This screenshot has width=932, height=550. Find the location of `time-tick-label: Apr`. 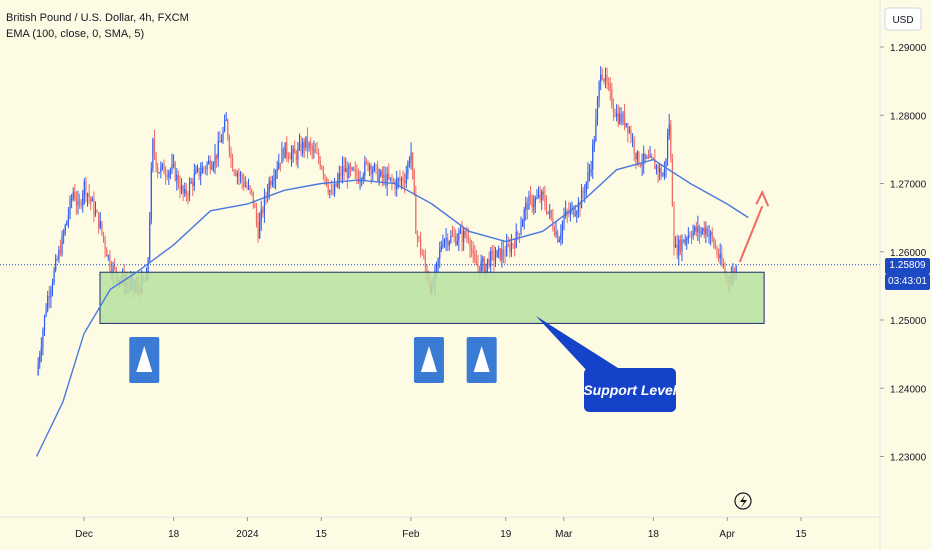

time-tick-label: Apr is located at coordinates (727, 534).